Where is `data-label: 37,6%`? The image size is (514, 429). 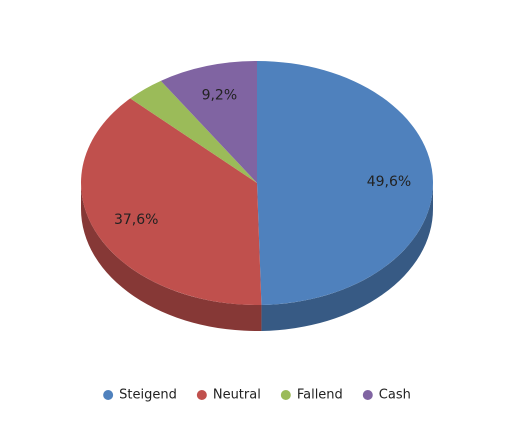
data-label: 37,6% is located at coordinates (136, 220).